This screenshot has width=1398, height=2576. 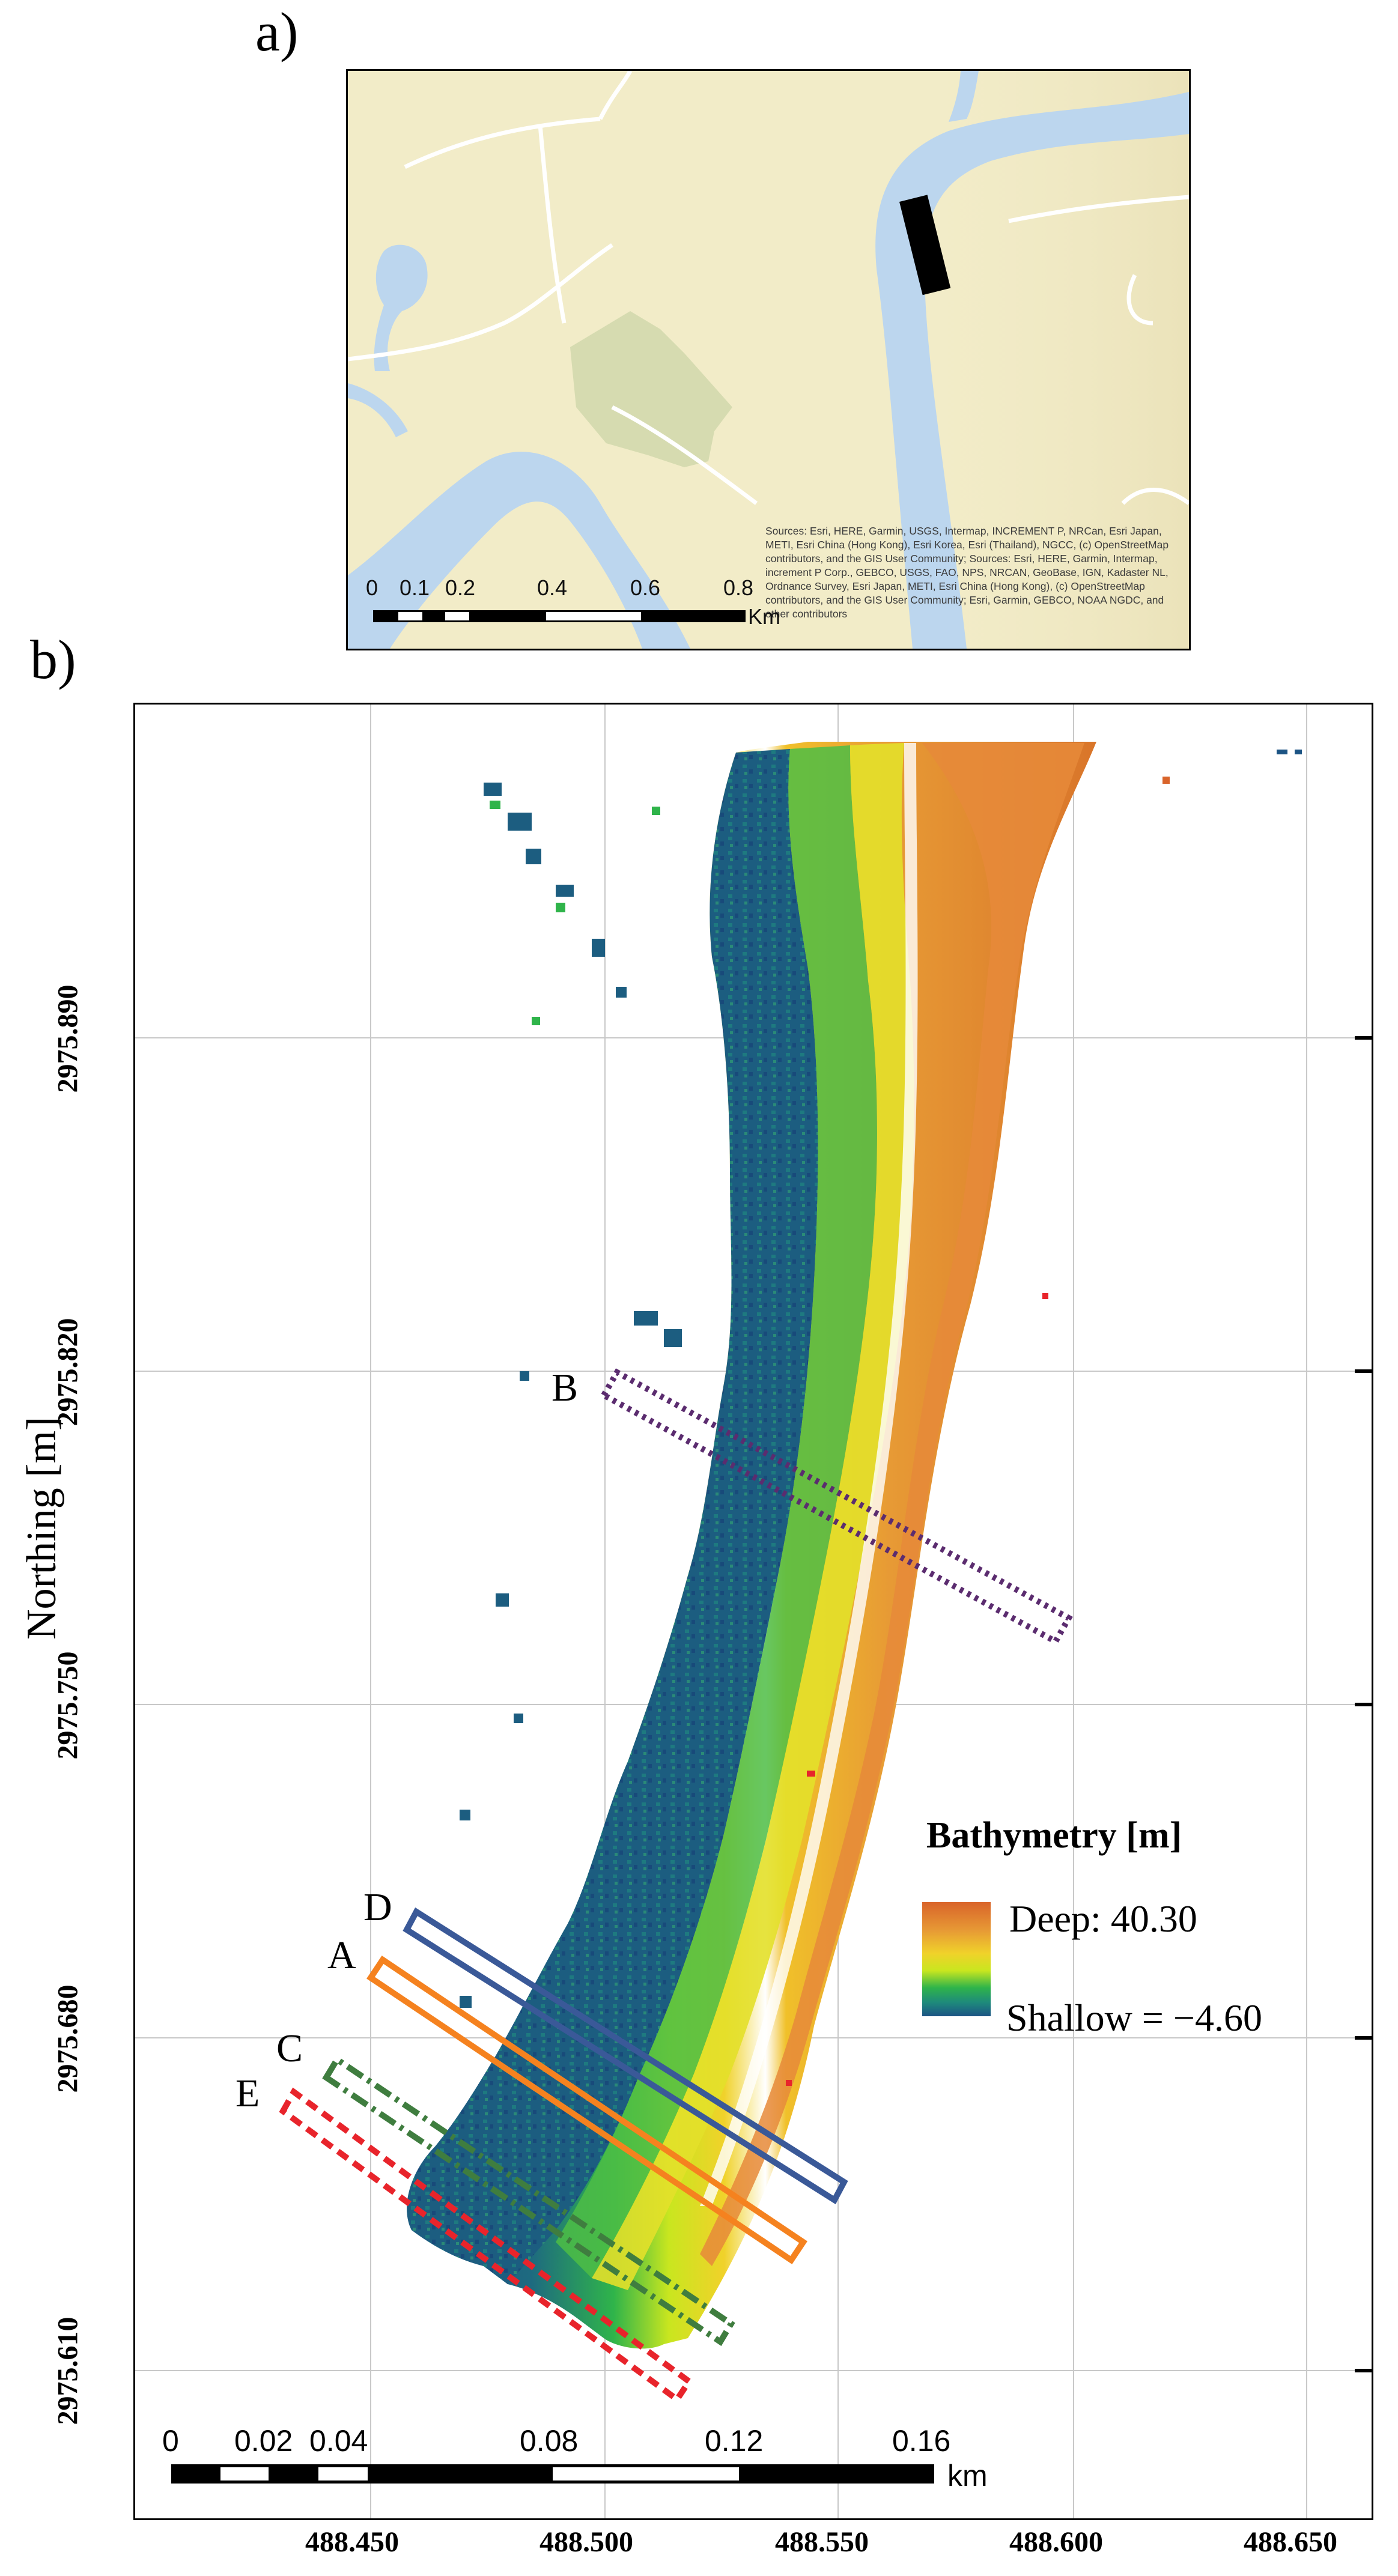 What do you see at coordinates (565, 1388) in the screenshot?
I see `transect-label-b: B` at bounding box center [565, 1388].